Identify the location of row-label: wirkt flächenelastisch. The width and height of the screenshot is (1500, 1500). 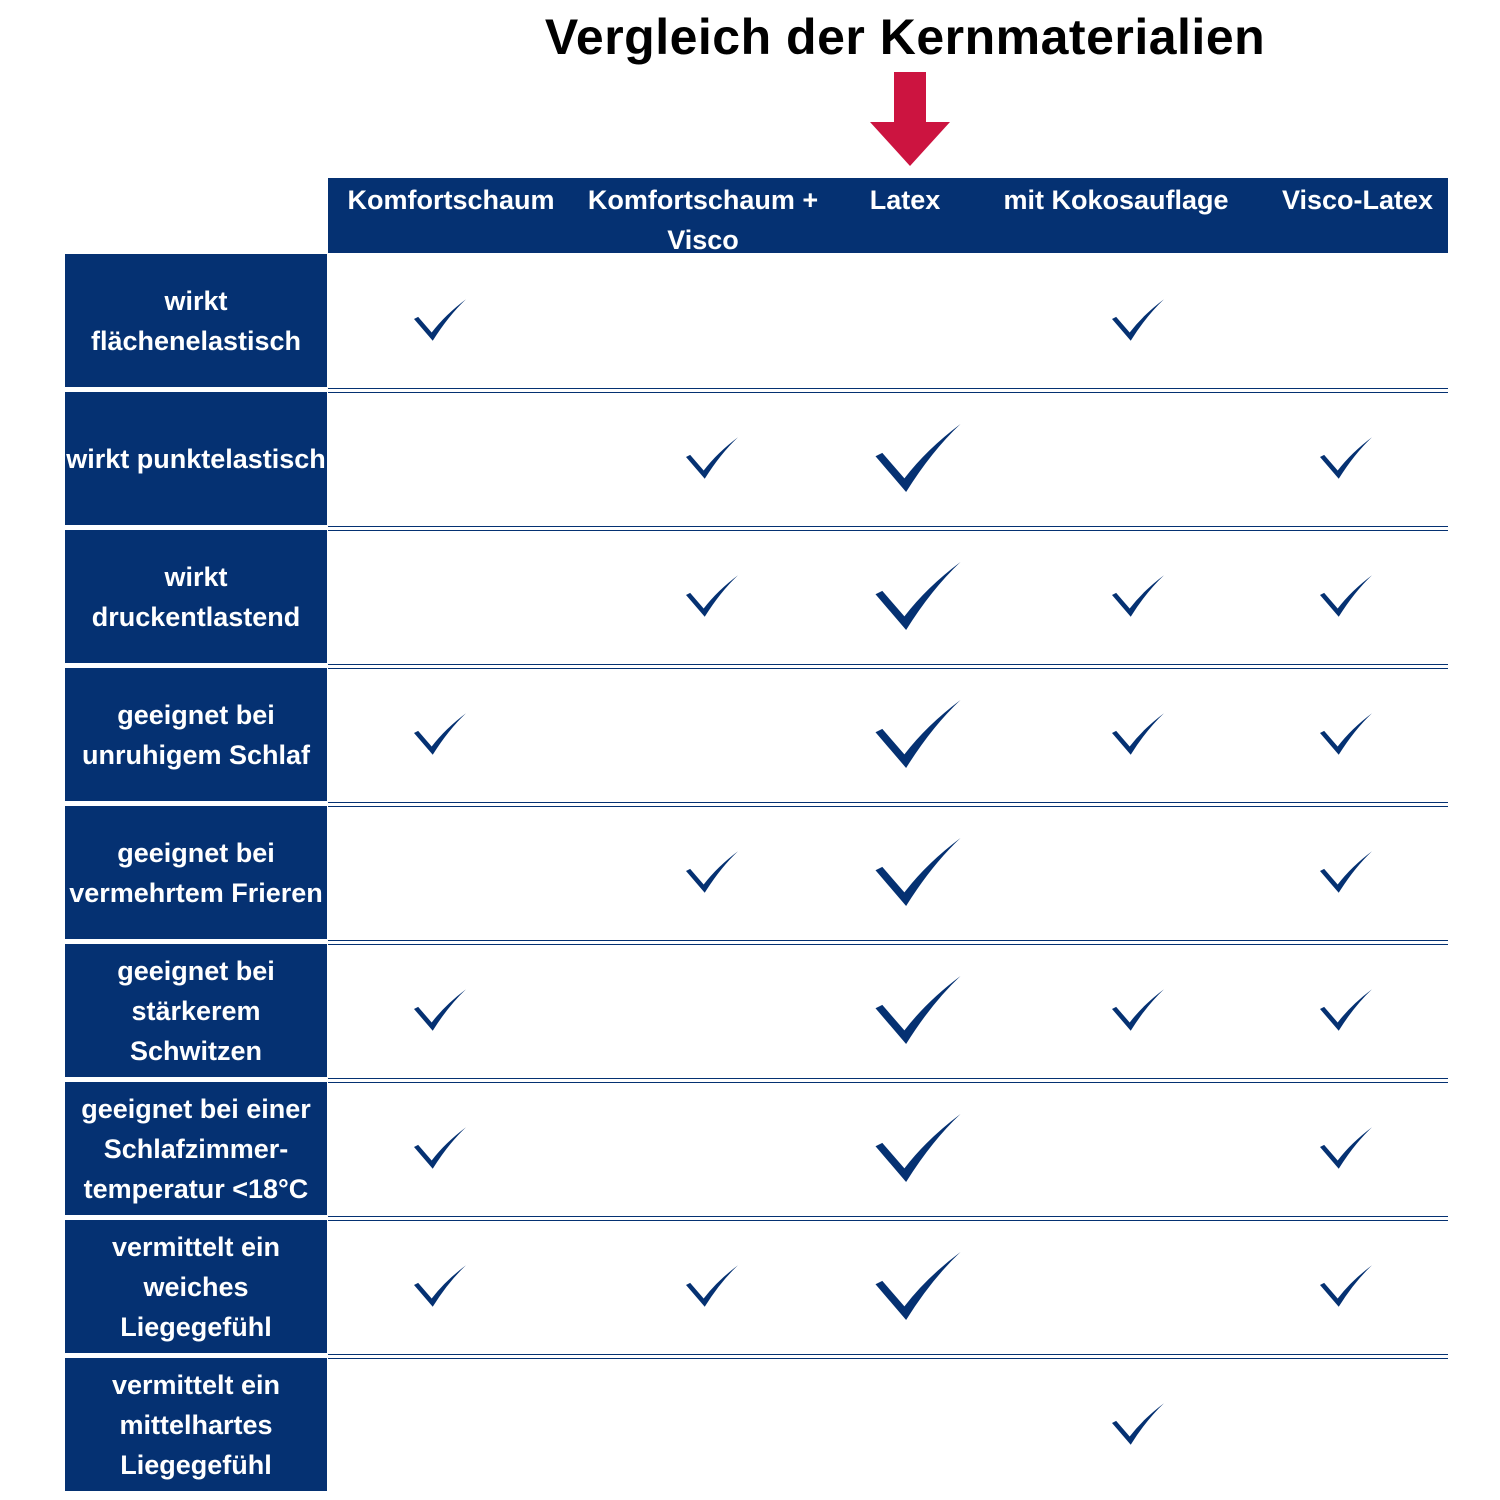
(196, 320).